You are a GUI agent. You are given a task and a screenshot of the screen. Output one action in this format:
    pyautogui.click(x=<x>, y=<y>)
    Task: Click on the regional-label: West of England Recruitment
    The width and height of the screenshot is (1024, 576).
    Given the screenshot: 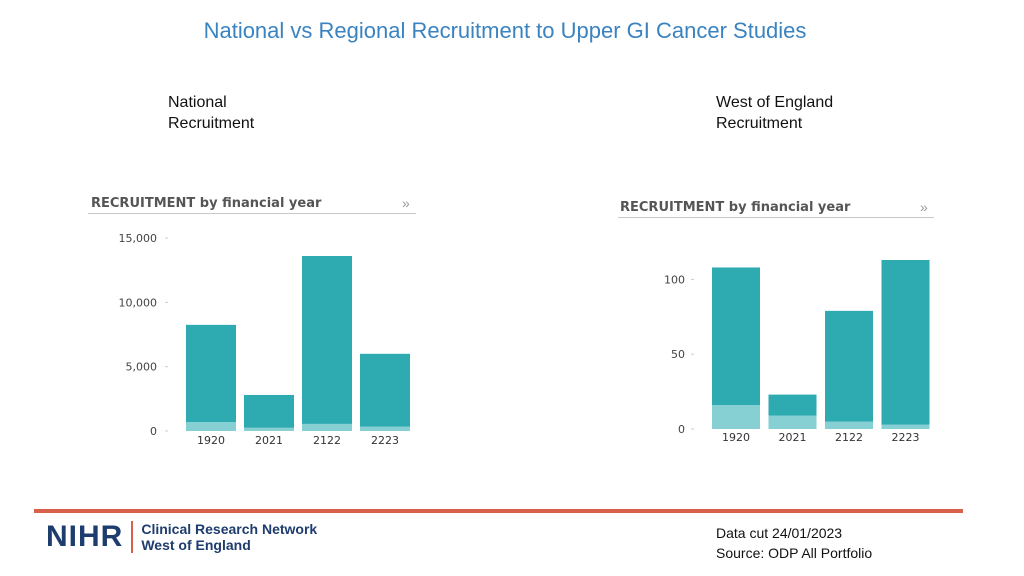 What is the action you would take?
    pyautogui.click(x=774, y=113)
    